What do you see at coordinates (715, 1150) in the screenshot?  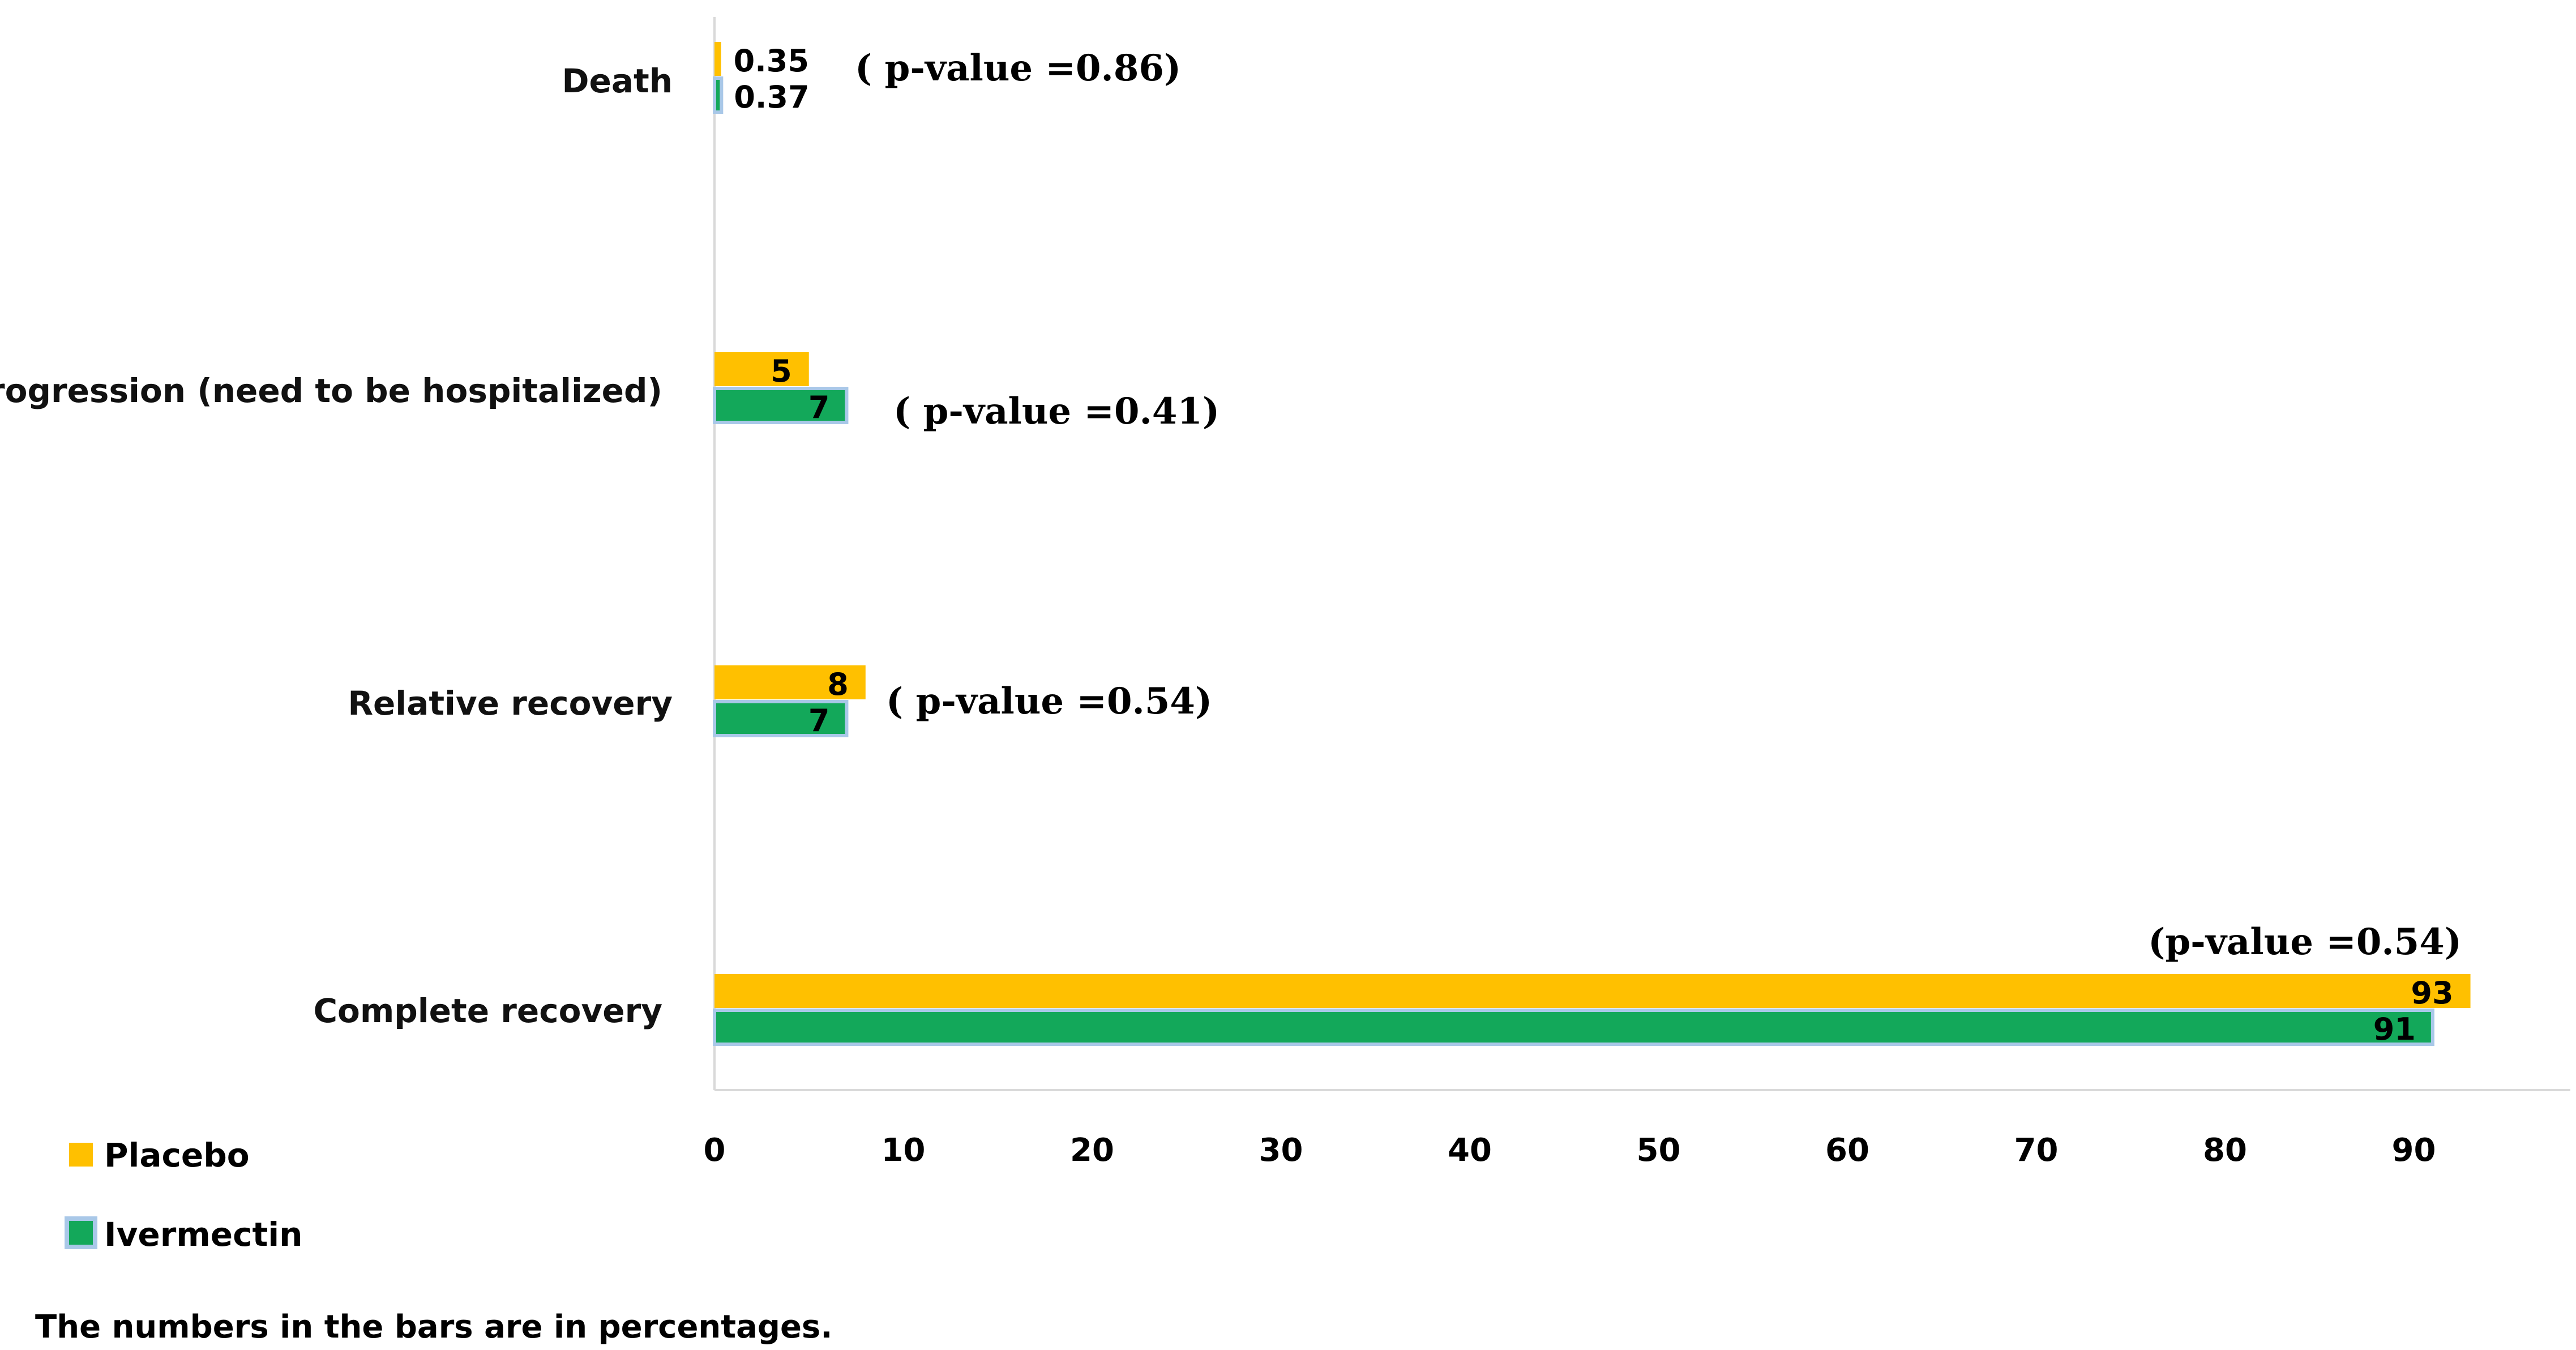 I see `x-tick-label-0: 0` at bounding box center [715, 1150].